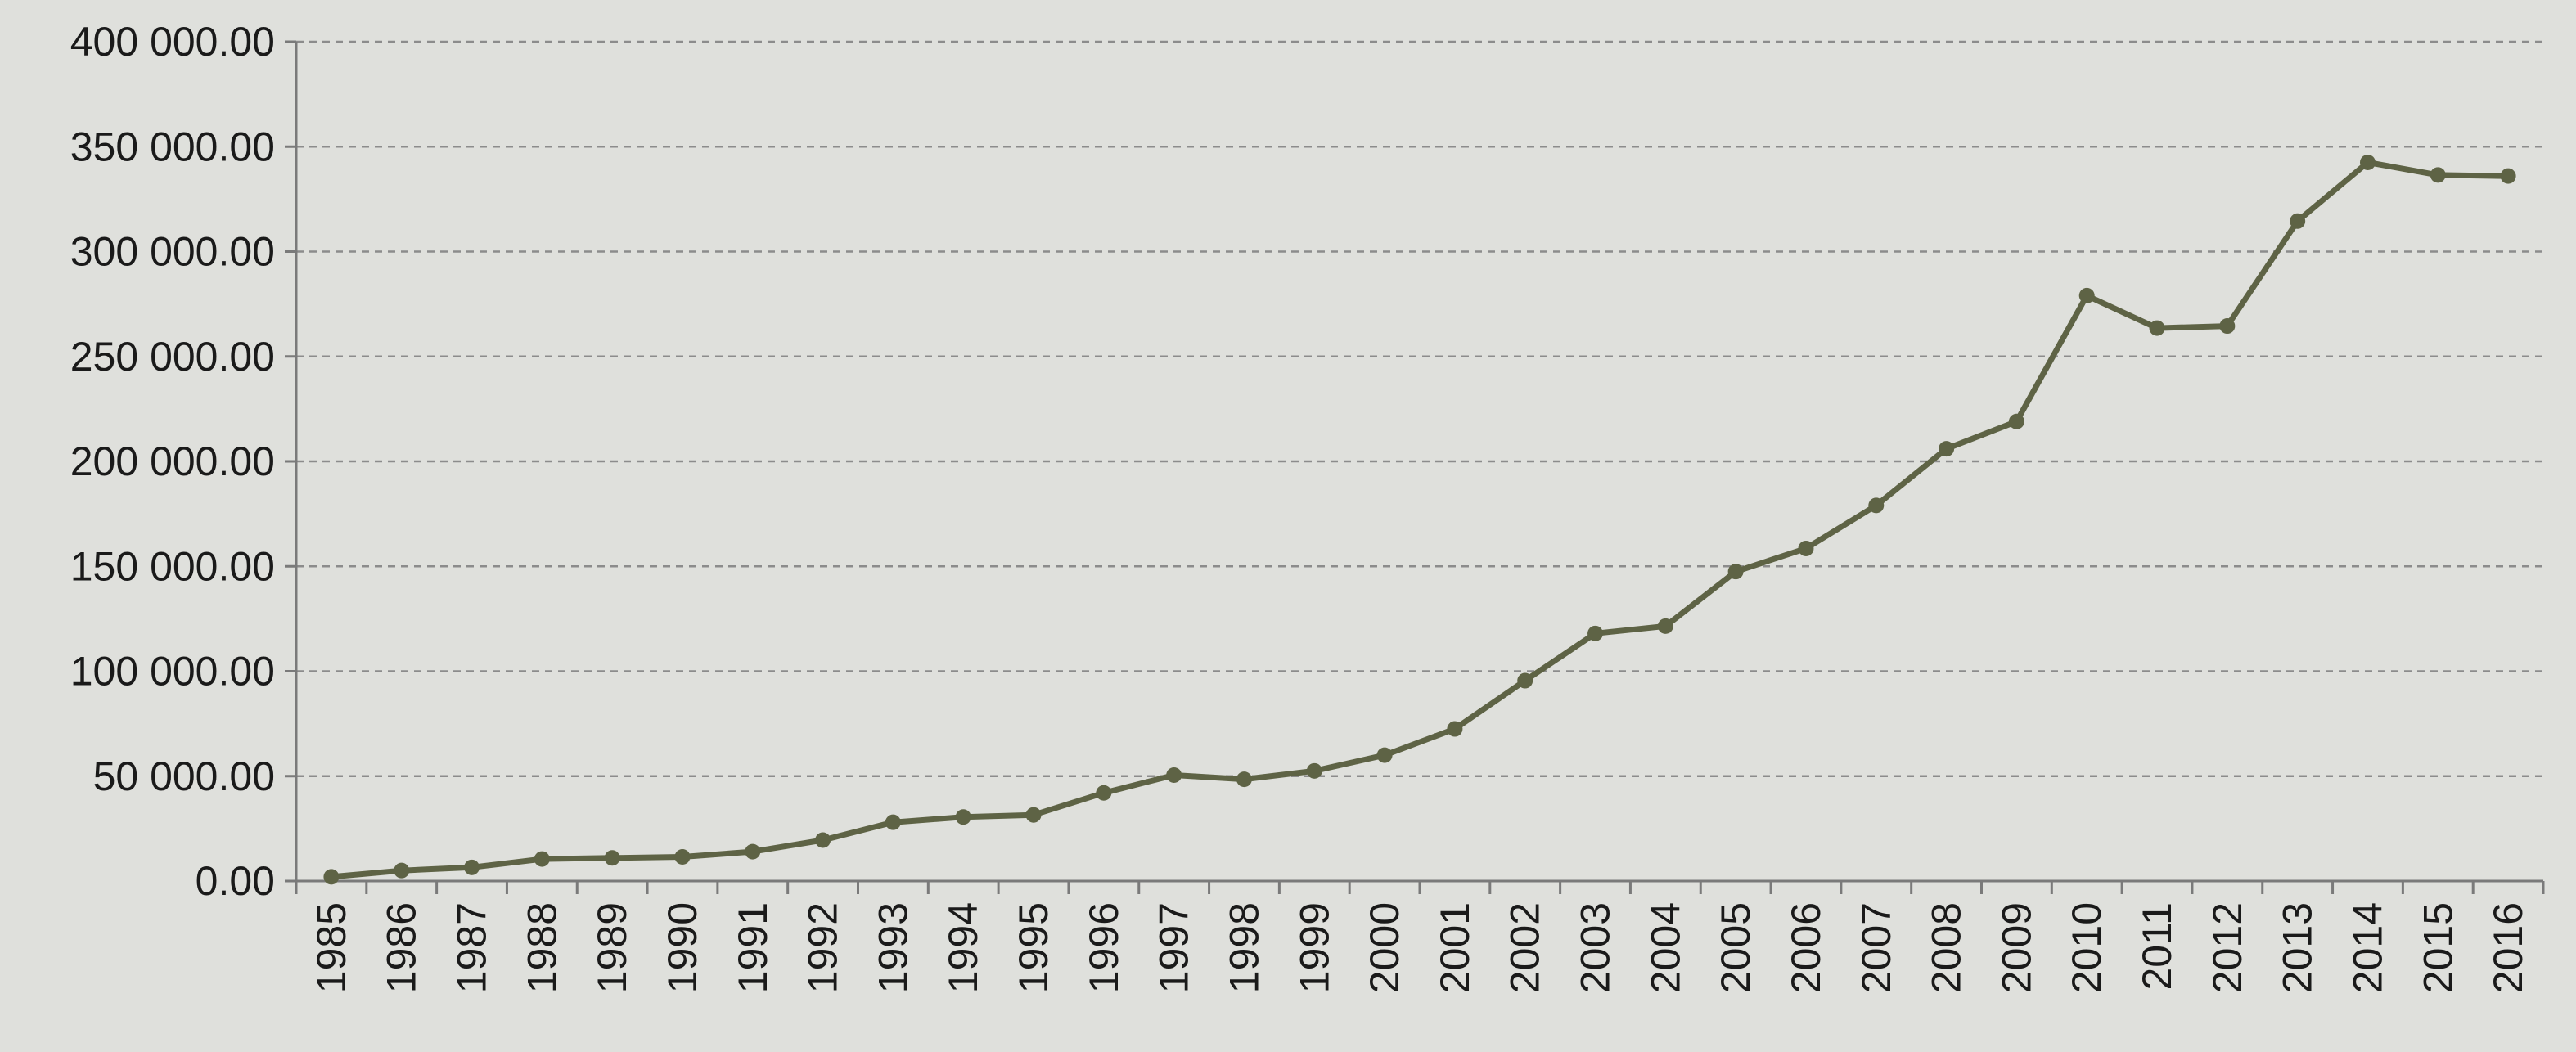 The height and width of the screenshot is (1052, 2576). Describe the element at coordinates (2157, 946) in the screenshot. I see `x-tick-label: 2011` at that location.